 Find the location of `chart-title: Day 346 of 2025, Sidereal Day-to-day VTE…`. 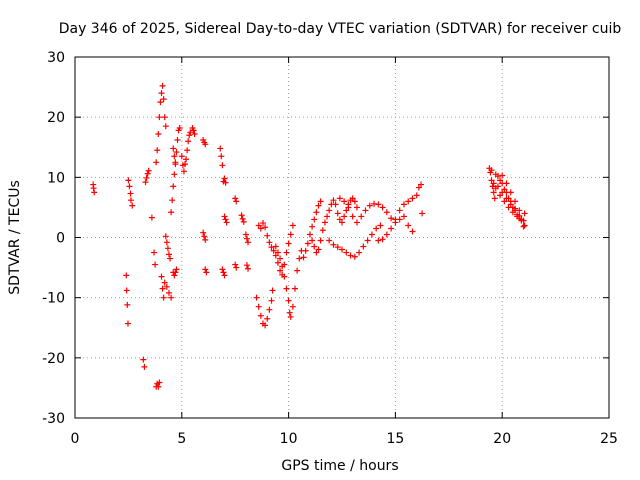

chart-title: Day 346 of 2025, Sidereal Day-to-day VTE… is located at coordinates (340, 29).